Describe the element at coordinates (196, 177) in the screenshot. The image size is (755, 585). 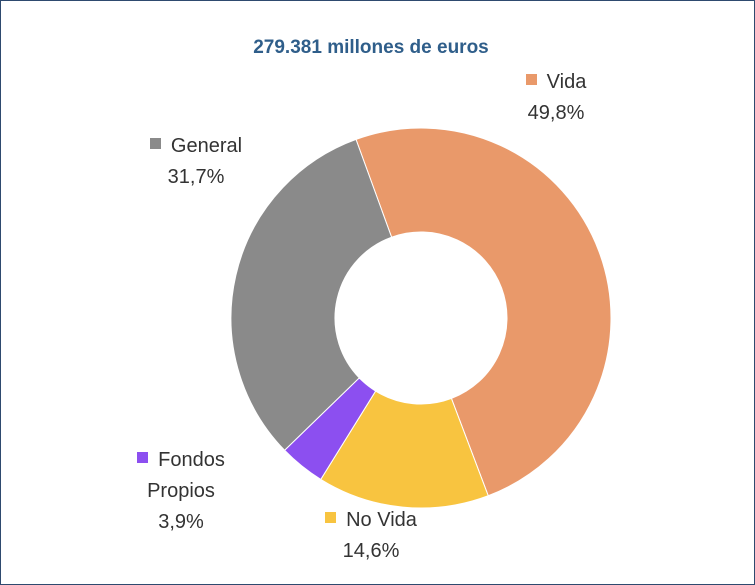
I see `value-label: 31,7%` at that location.